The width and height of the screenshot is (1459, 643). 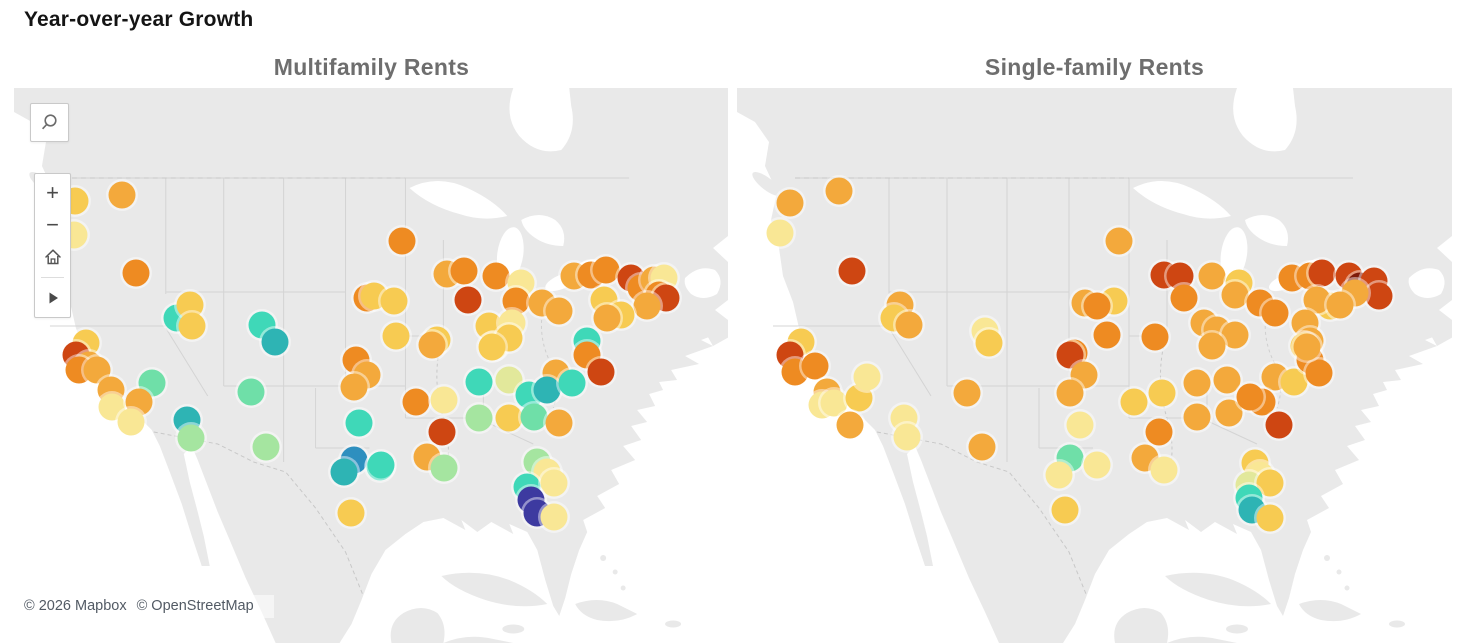 I want to click on zoom-home-button, so click(x=52, y=257).